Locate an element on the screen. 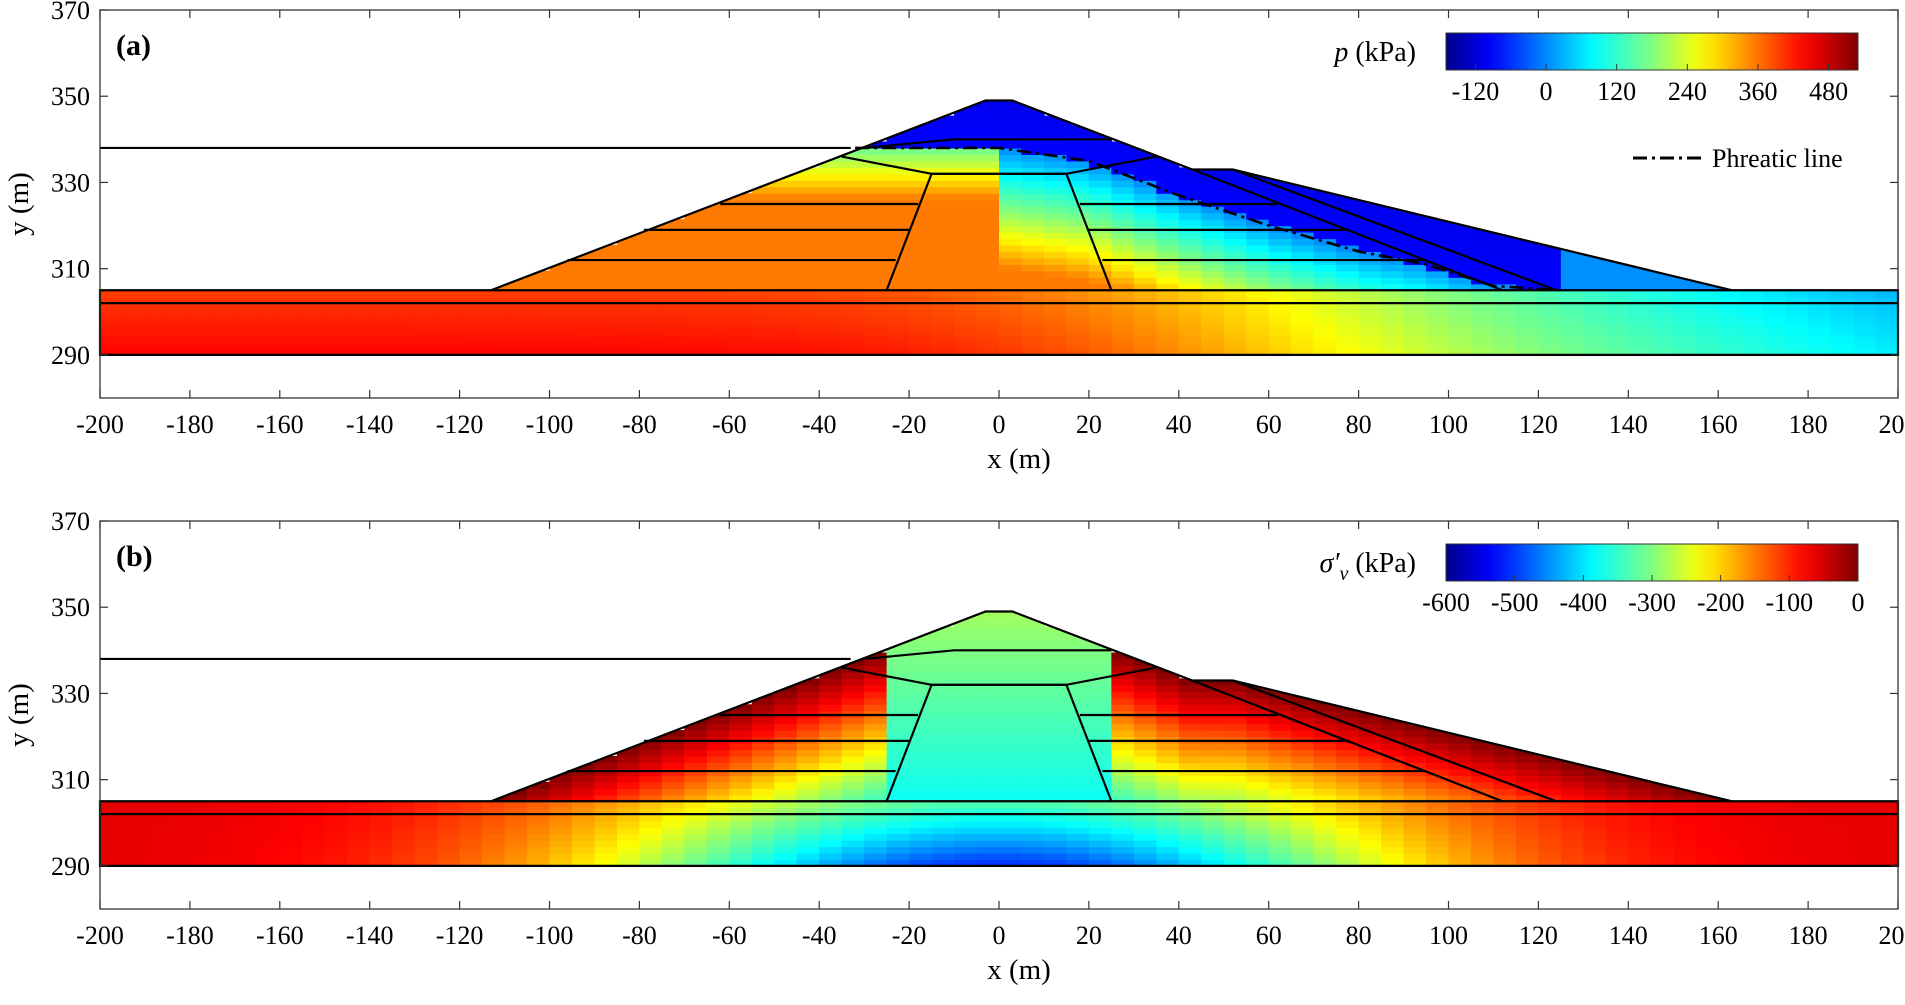  x-axis-title: x (m) is located at coordinates (1019, 459).